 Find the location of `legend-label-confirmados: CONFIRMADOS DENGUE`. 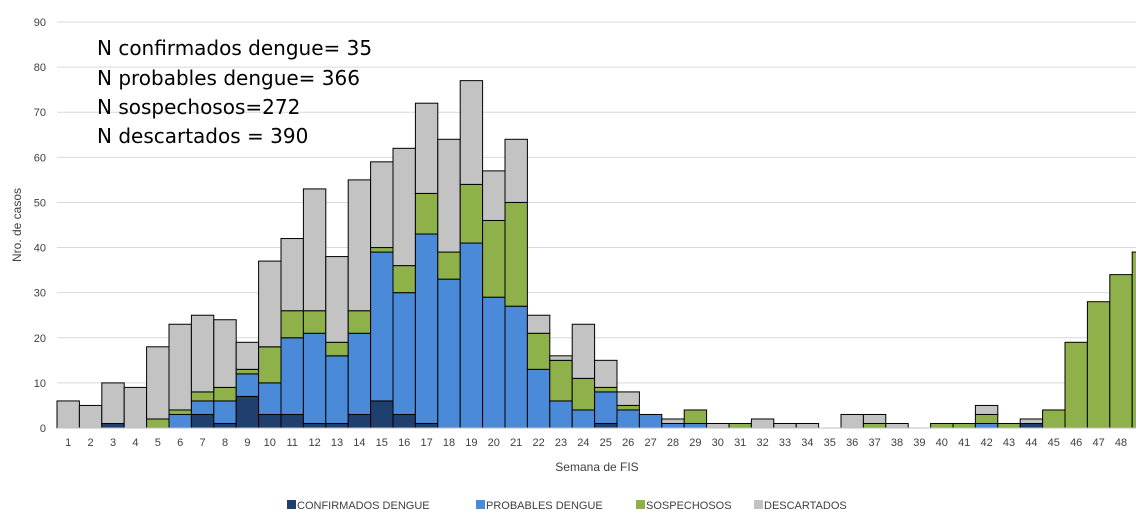

legend-label-confirmados: CONFIRMADOS DENGUE is located at coordinates (363, 506).